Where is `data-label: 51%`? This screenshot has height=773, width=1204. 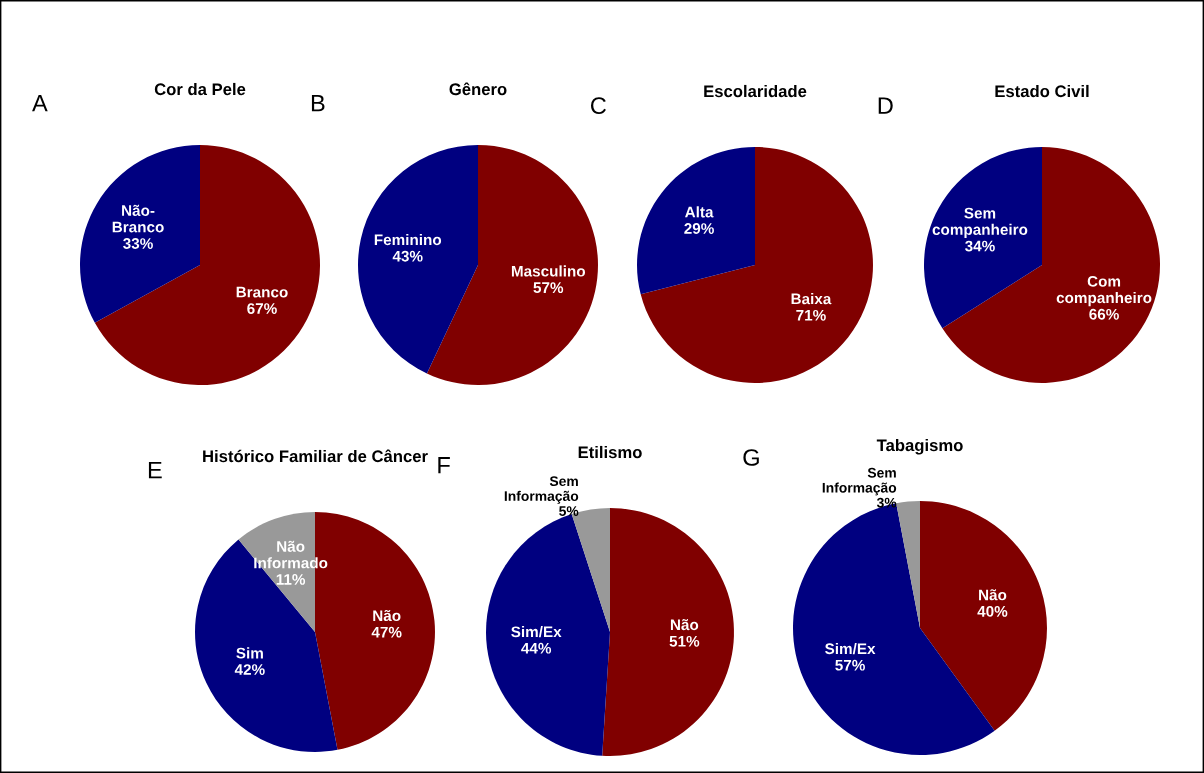 data-label: 51% is located at coordinates (684, 641).